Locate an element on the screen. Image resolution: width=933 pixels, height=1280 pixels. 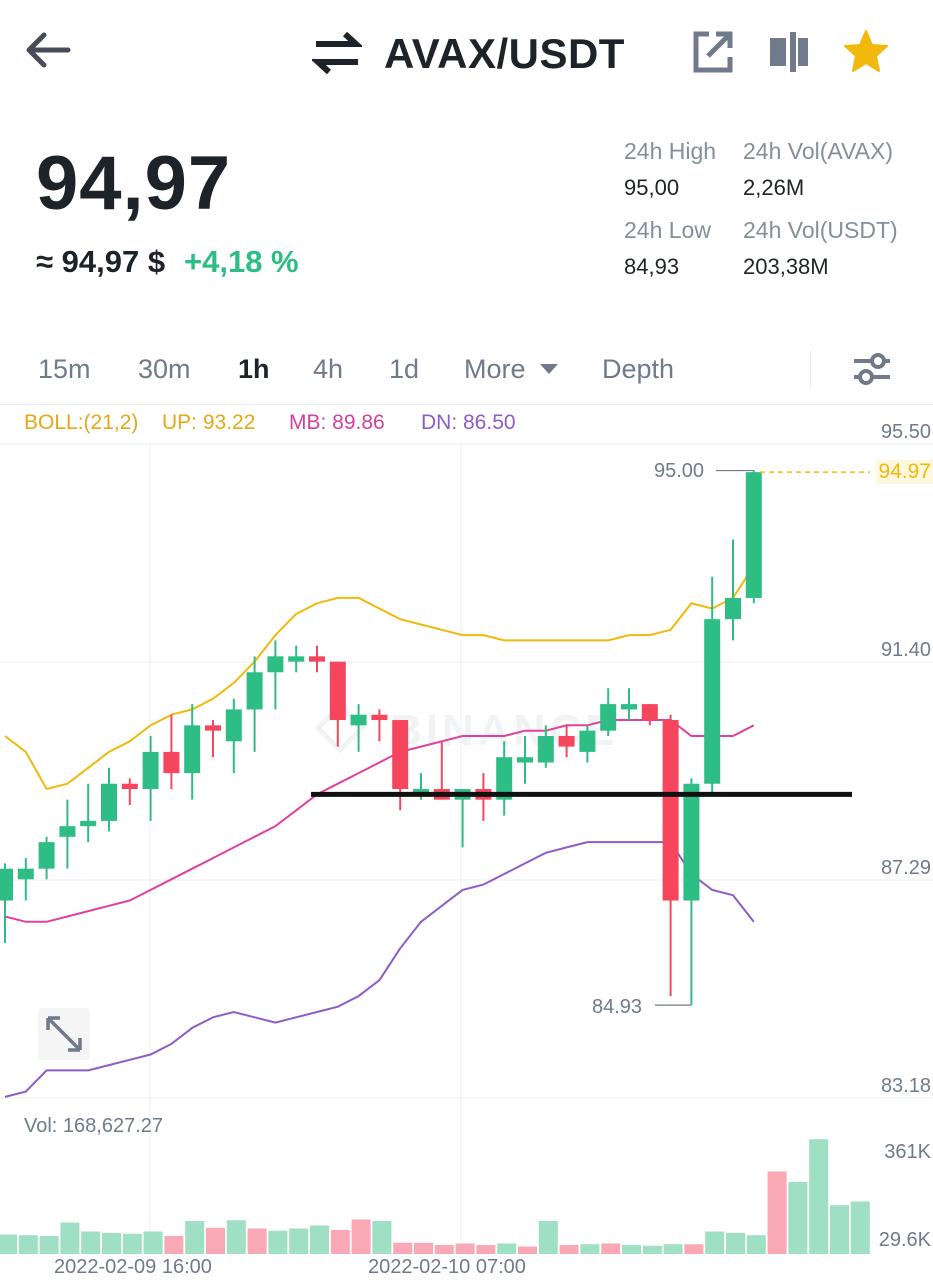
swap-pair-button is located at coordinates (337, 53).